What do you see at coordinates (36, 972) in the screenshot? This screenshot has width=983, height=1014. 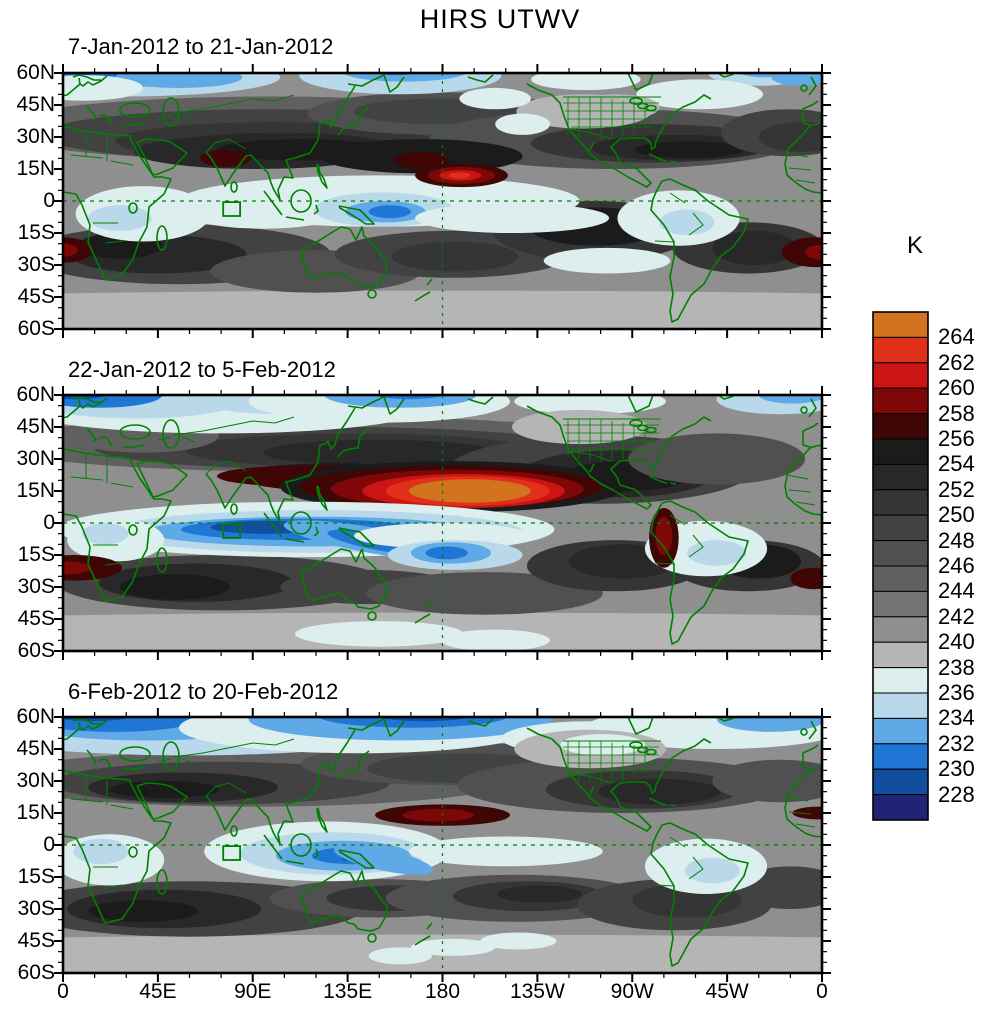 I see `y-tick-label: 60S` at bounding box center [36, 972].